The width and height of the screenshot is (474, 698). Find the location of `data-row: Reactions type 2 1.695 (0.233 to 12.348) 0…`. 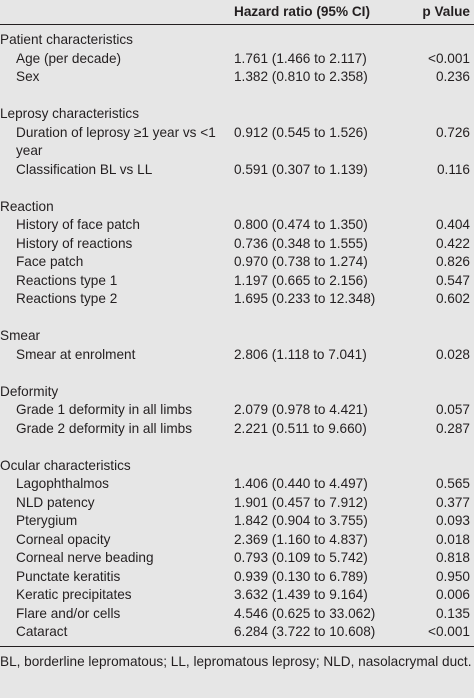

data-row: Reactions type 2 1.695 (0.233 to 12.348) 0… is located at coordinates (237, 299).